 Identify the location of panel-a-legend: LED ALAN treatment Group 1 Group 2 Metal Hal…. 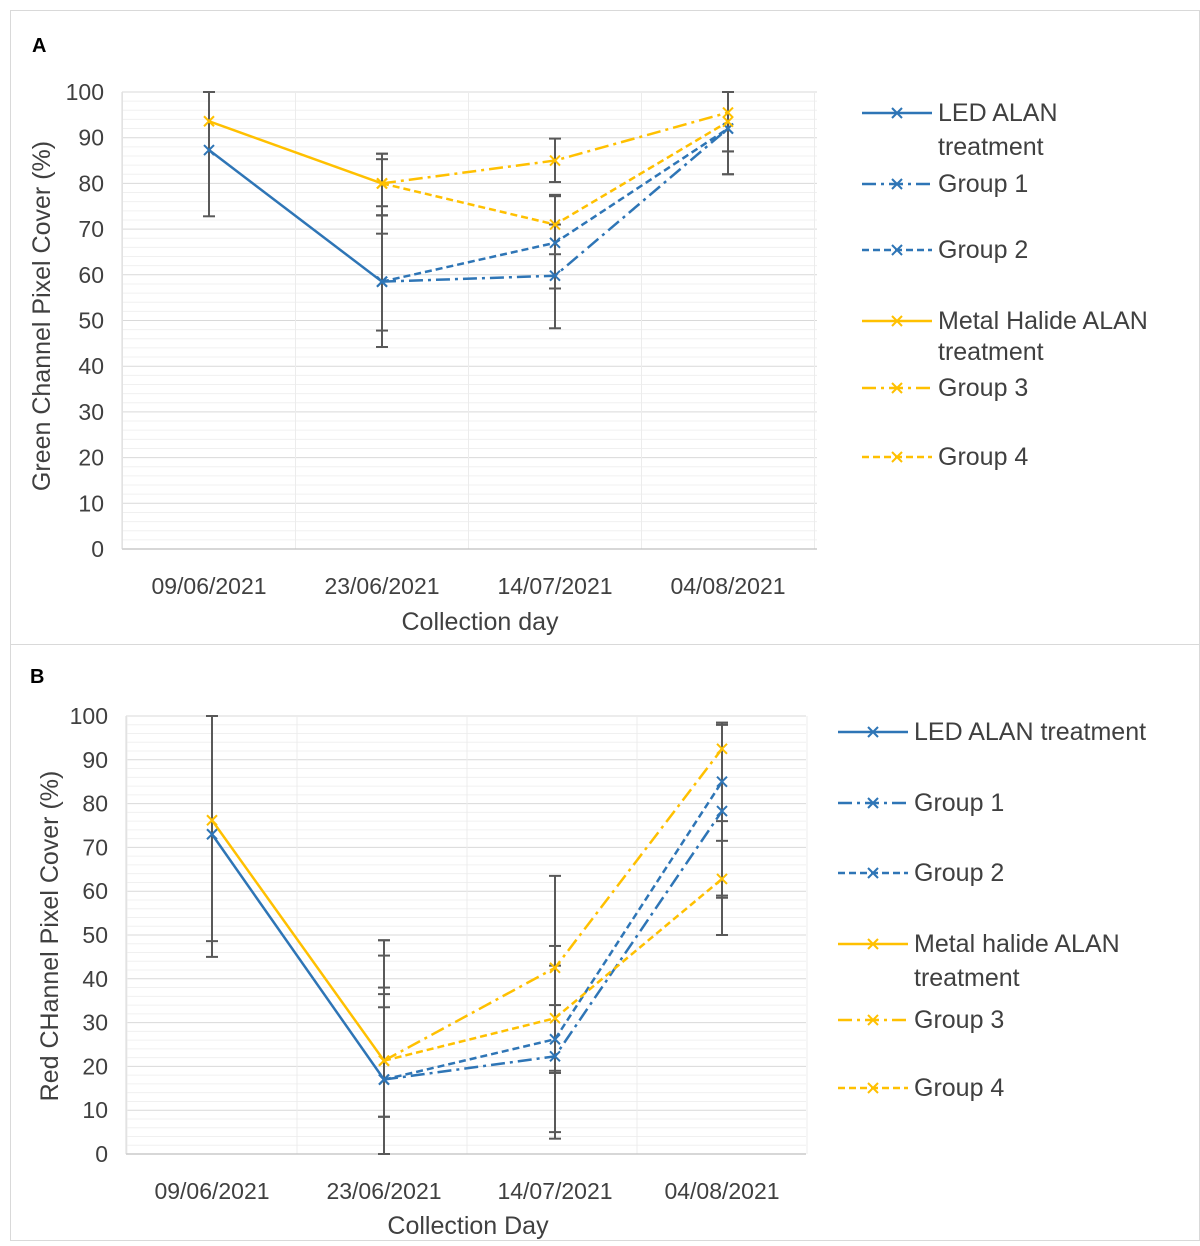
(1005, 285).